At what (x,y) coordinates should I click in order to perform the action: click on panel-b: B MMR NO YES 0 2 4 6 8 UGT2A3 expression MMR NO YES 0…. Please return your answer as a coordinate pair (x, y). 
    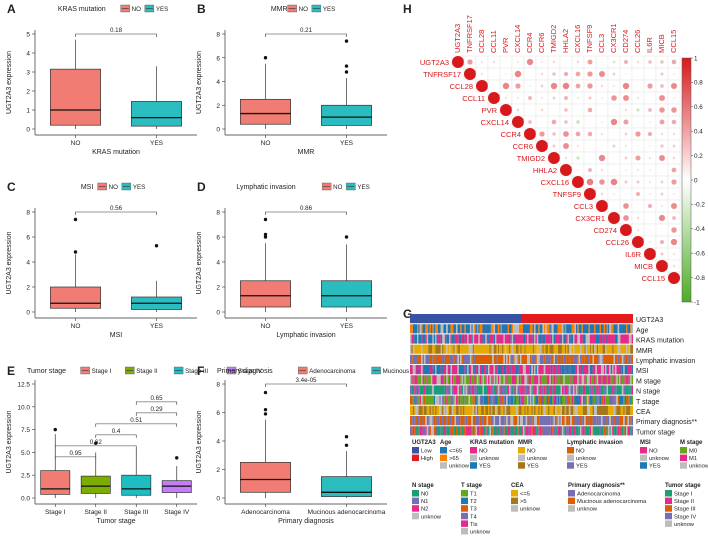
    Looking at the image, I should click on (291, 79).